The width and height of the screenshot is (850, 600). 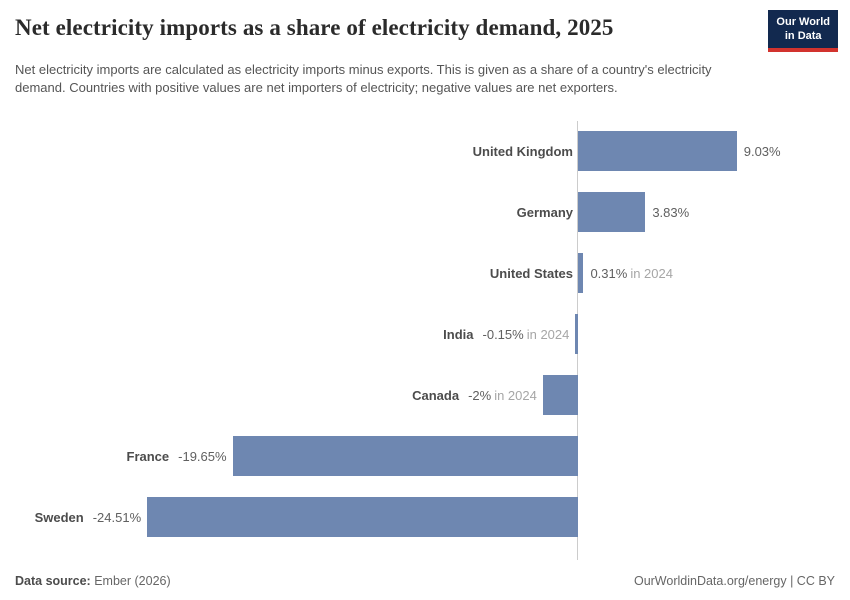 What do you see at coordinates (148, 456) in the screenshot?
I see `category-label-france: France` at bounding box center [148, 456].